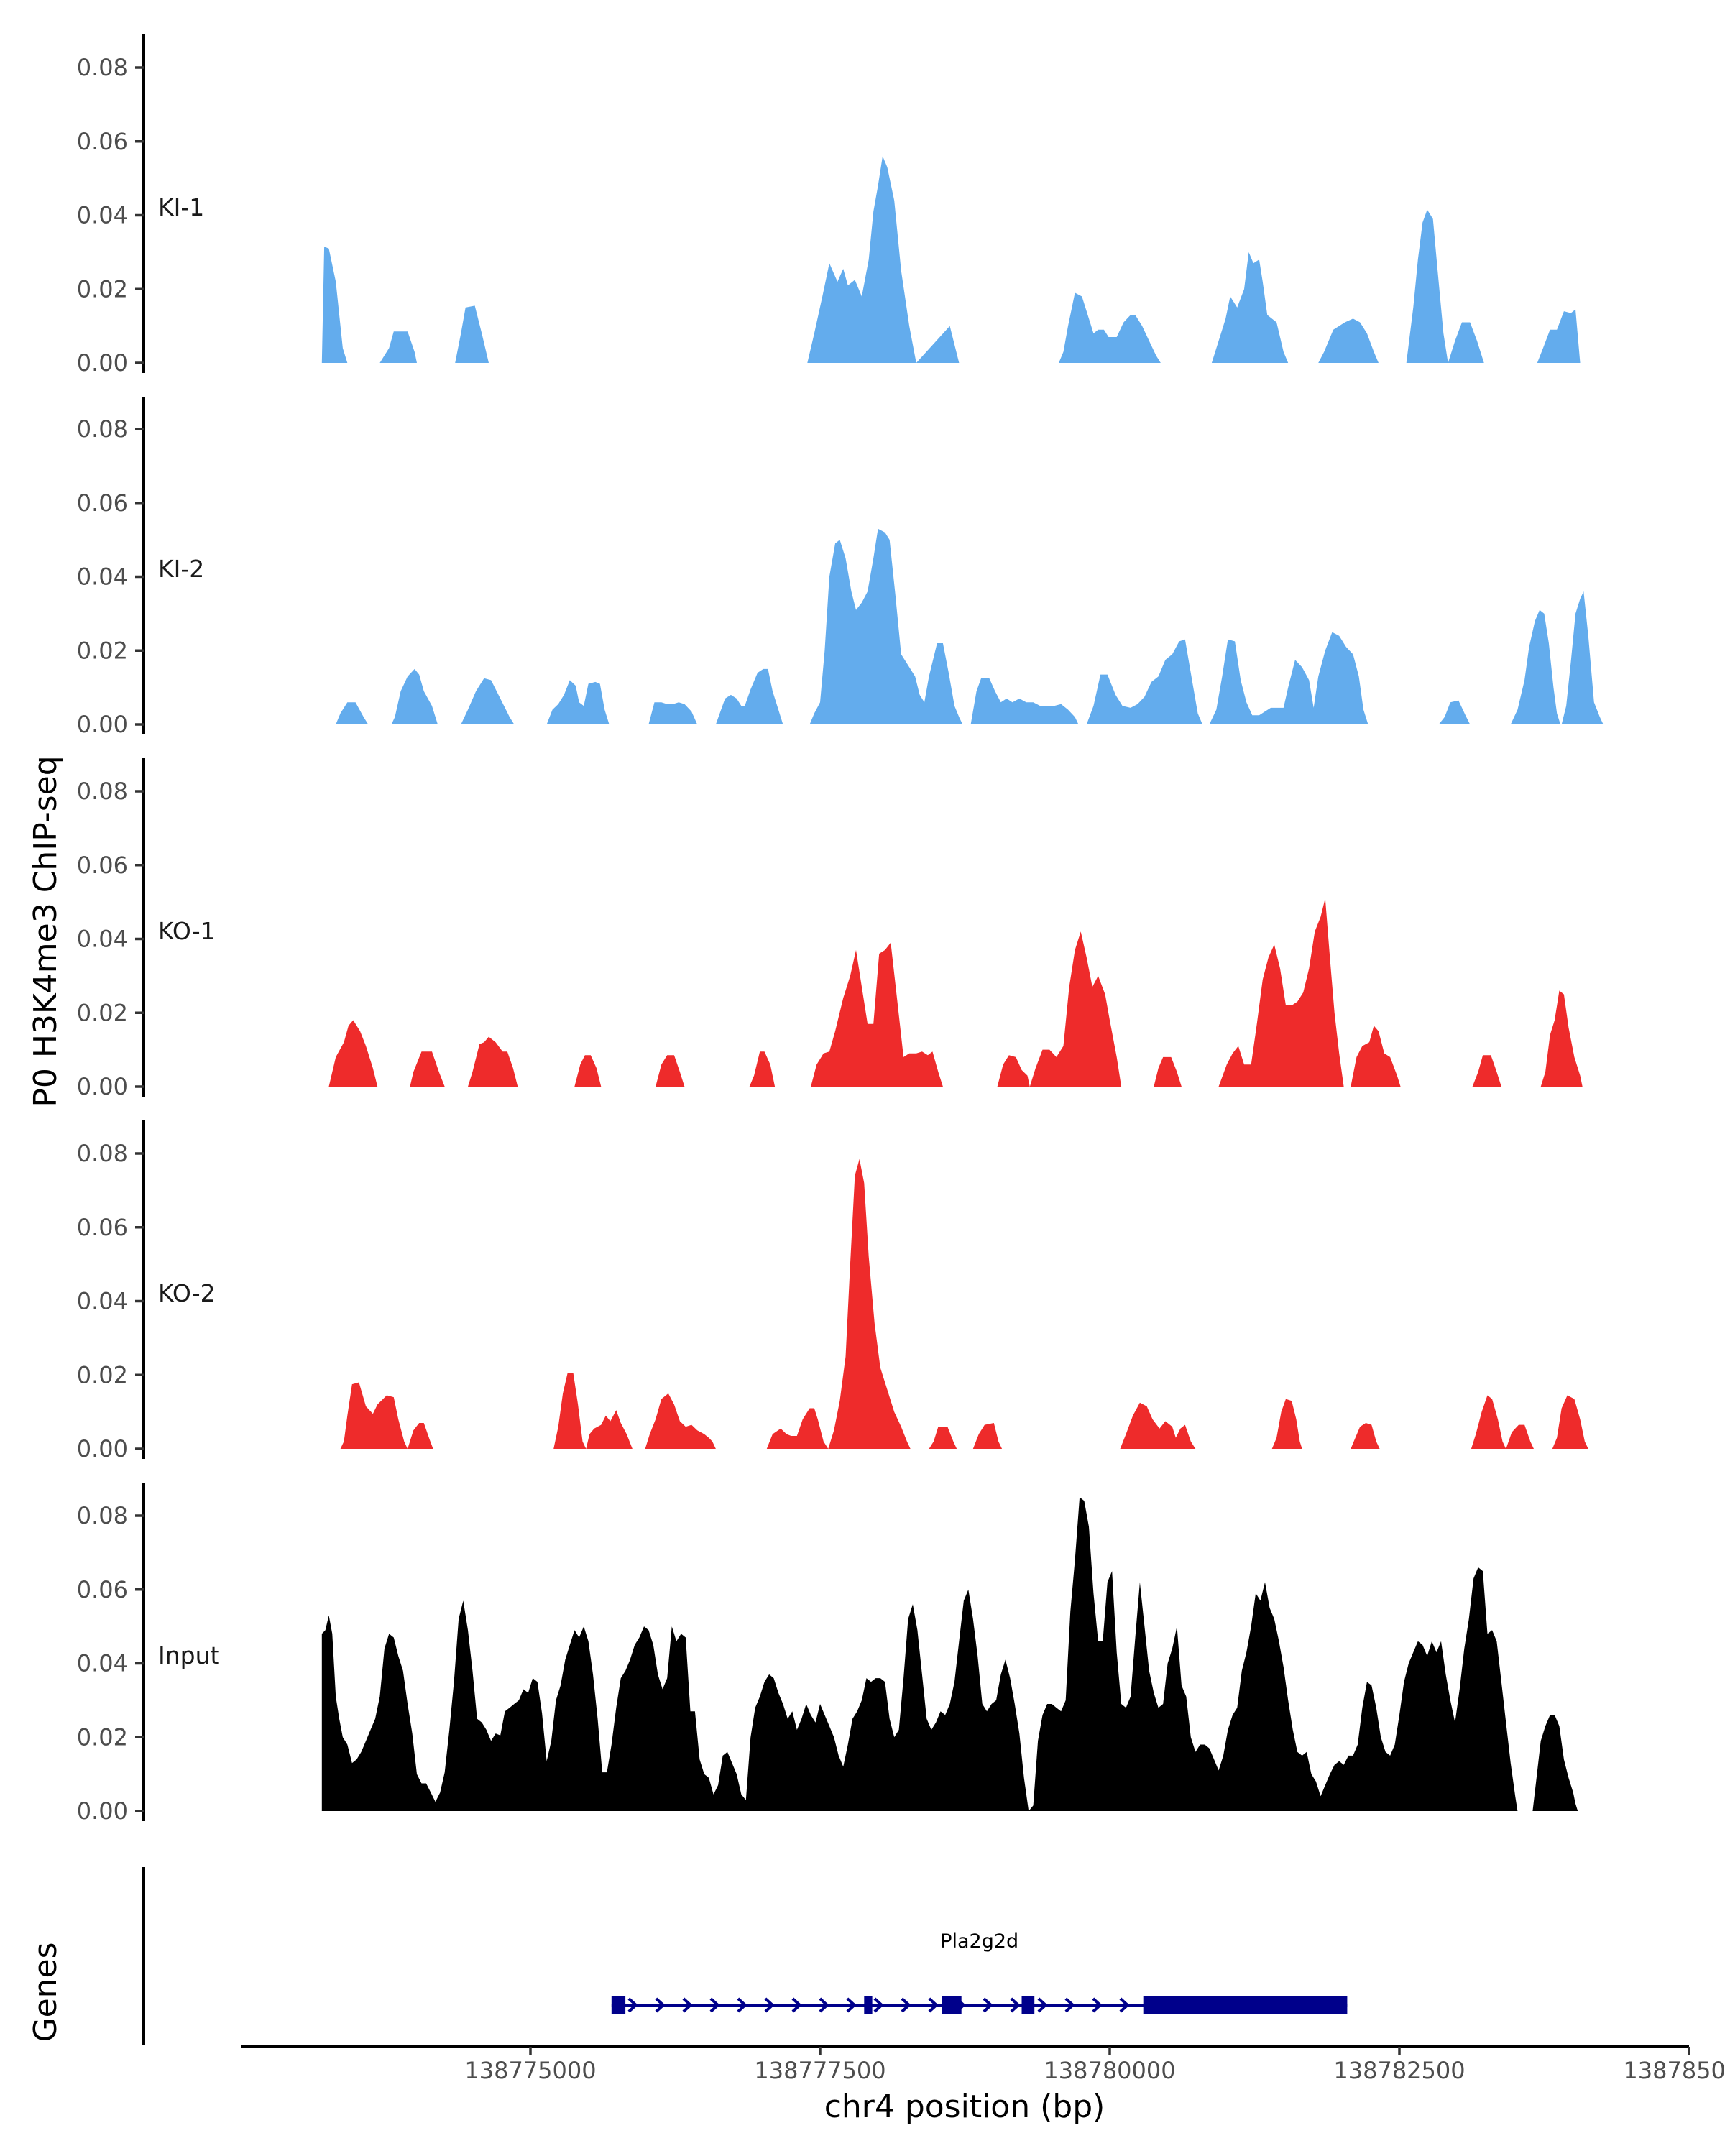 The width and height of the screenshot is (1725, 2156). What do you see at coordinates (1399, 2070) in the screenshot?
I see `x-tick-label: 138782500` at bounding box center [1399, 2070].